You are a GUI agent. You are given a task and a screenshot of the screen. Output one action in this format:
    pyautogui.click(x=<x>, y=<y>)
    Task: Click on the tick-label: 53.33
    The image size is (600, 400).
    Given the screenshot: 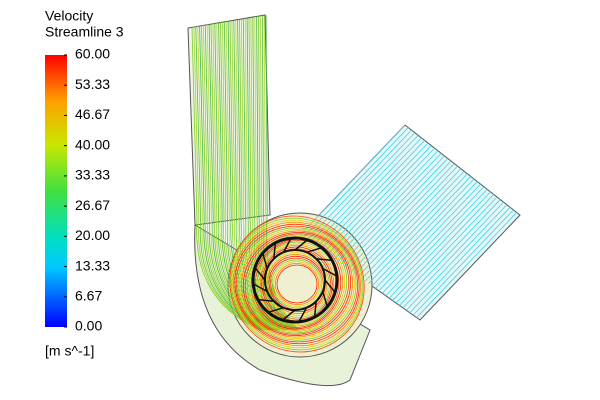 What is the action you would take?
    pyautogui.click(x=92, y=84)
    